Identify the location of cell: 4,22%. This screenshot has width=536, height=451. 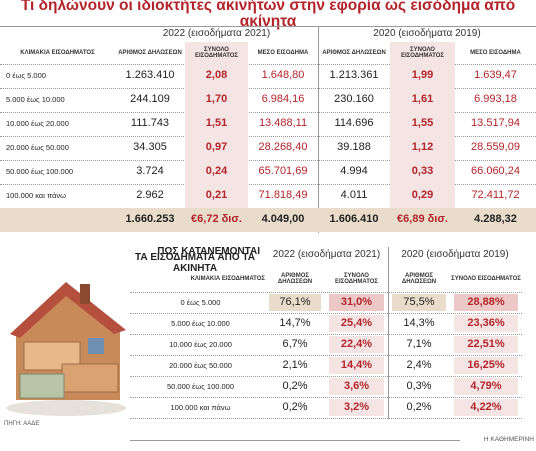
(486, 407).